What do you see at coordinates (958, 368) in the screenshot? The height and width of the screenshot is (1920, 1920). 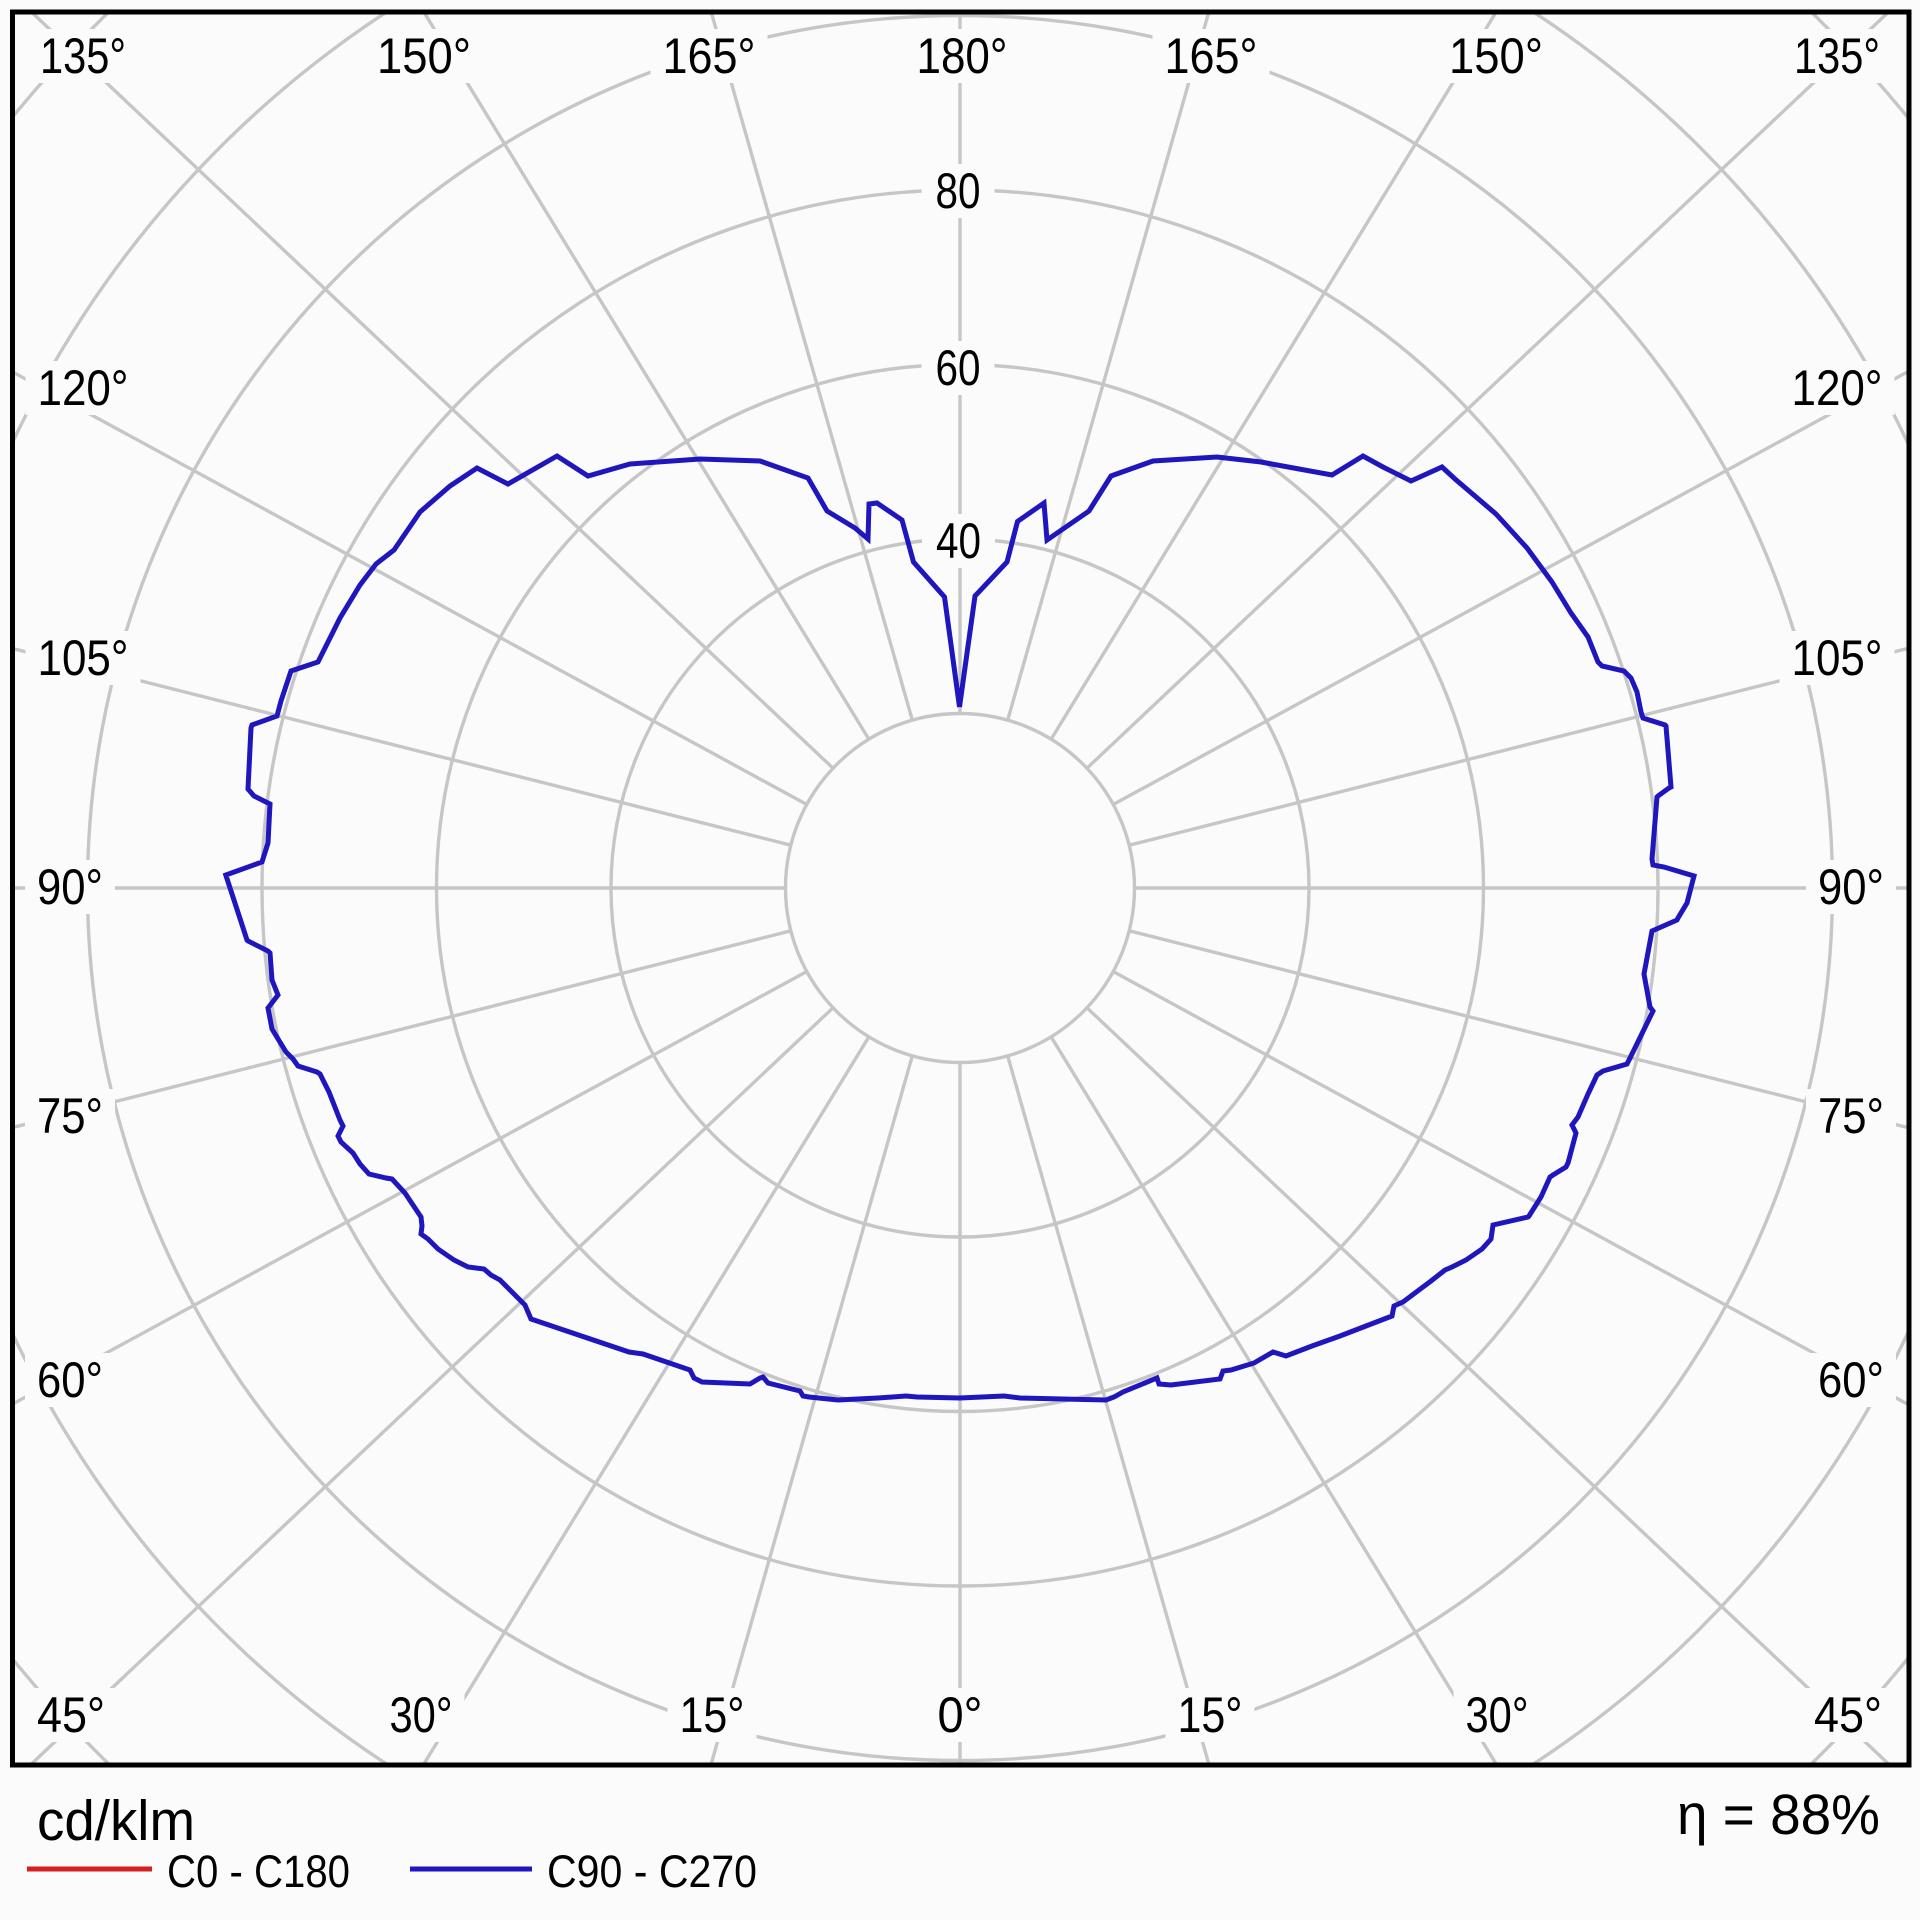 I see `svg-text: 60` at bounding box center [958, 368].